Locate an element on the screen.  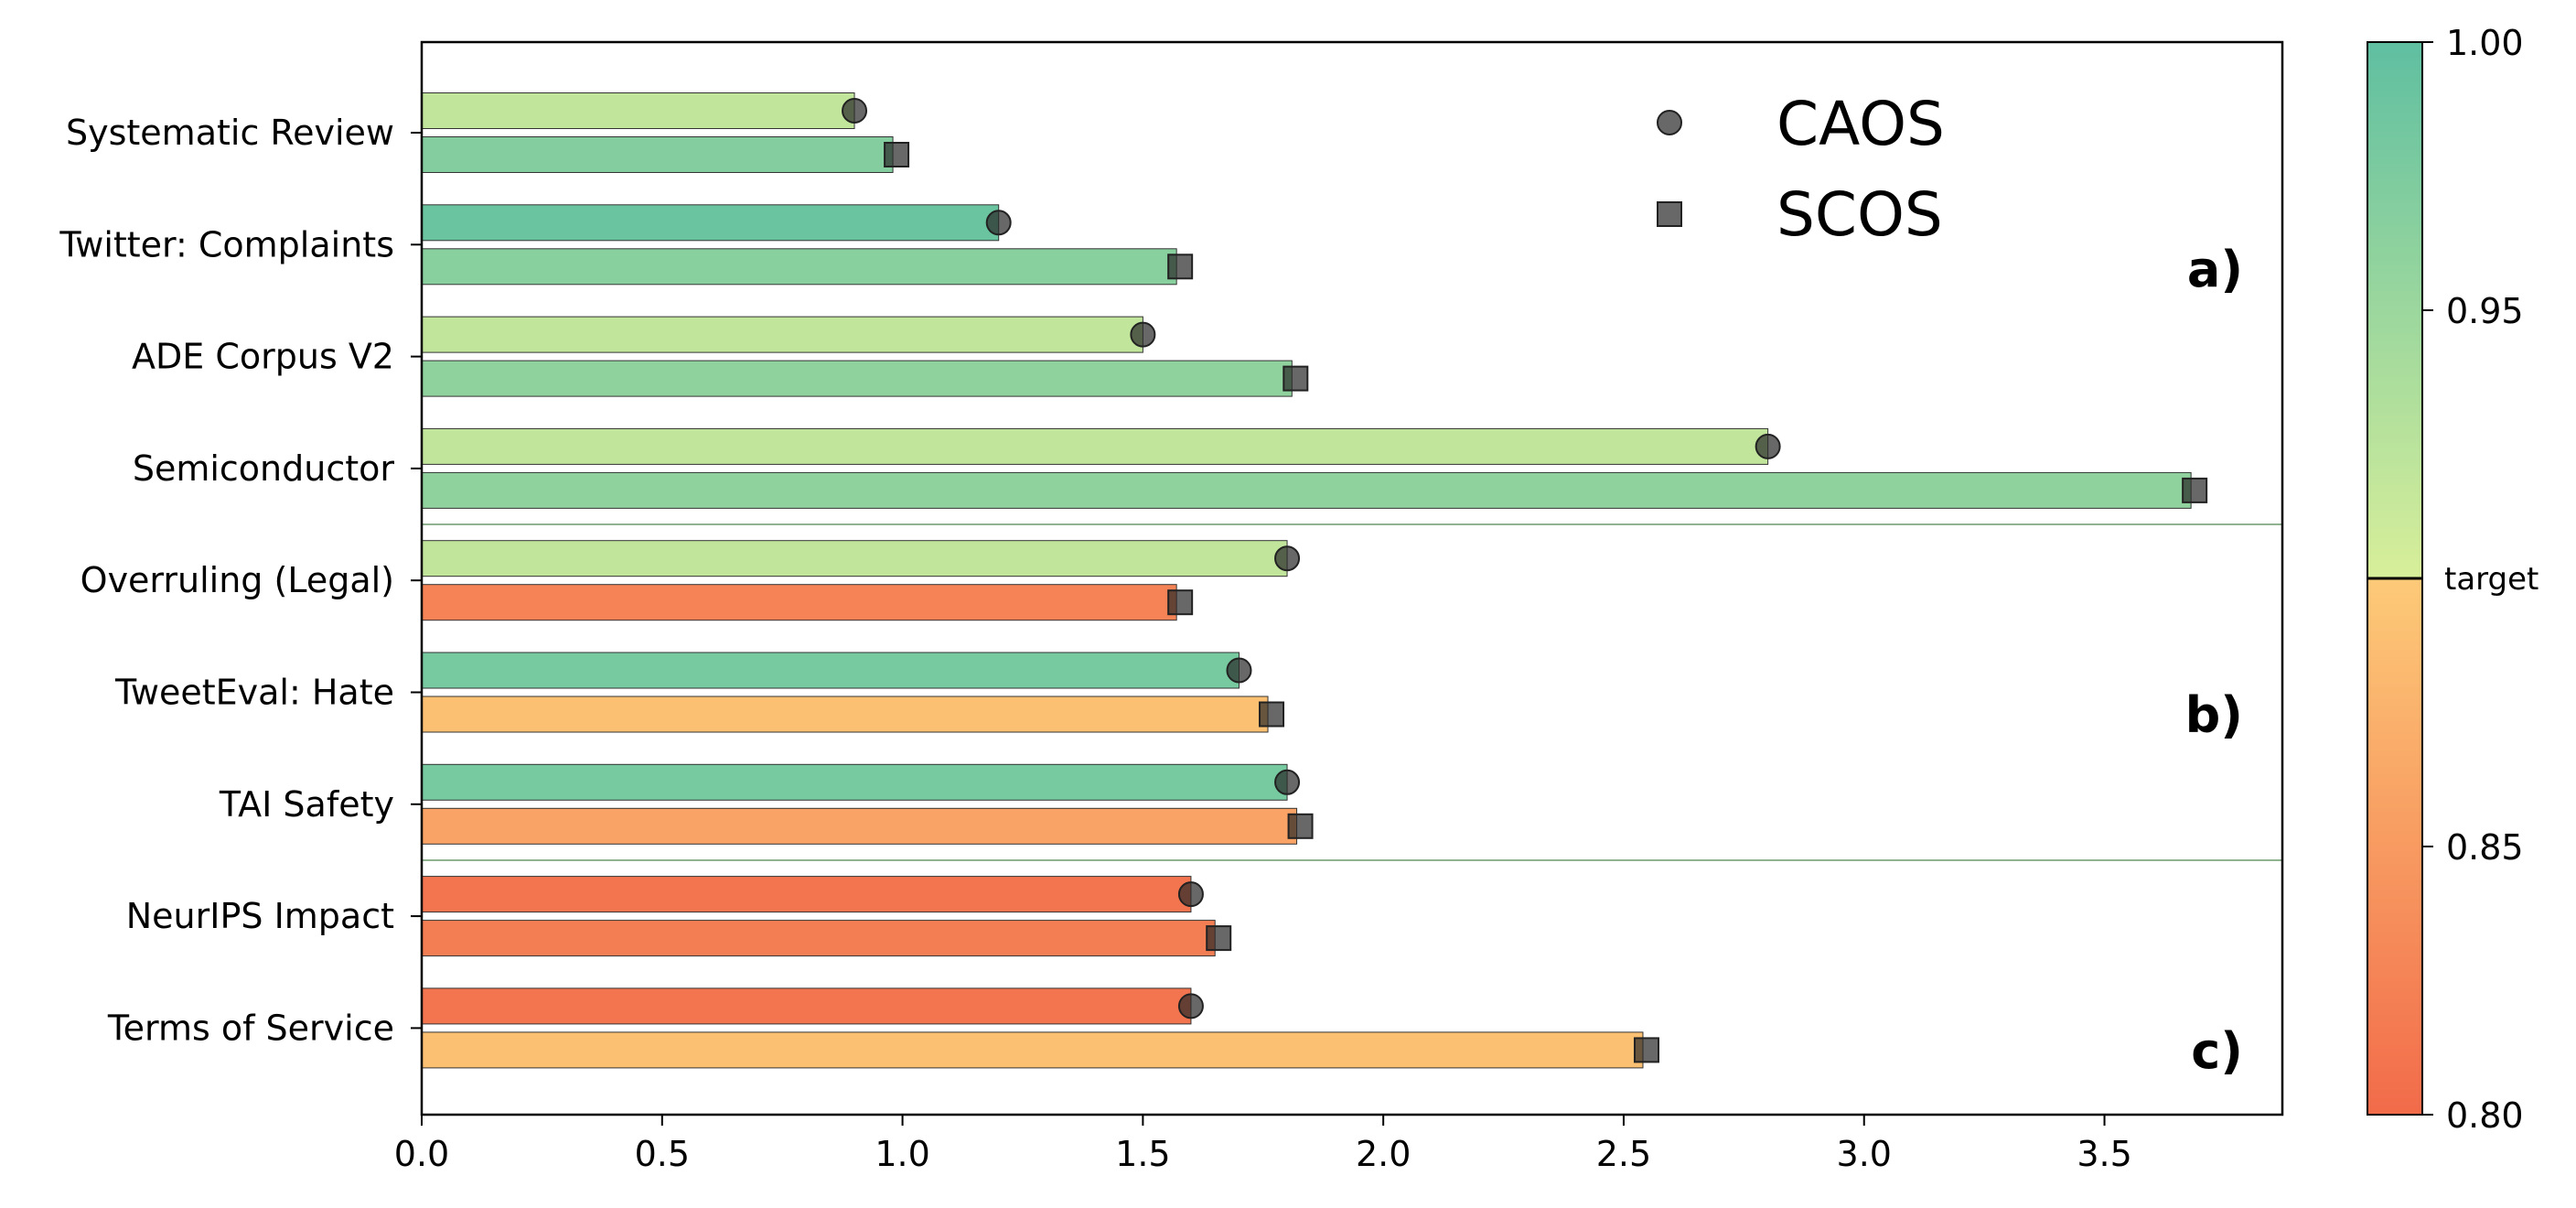
colorbar-lower is located at coordinates (2394, 847).